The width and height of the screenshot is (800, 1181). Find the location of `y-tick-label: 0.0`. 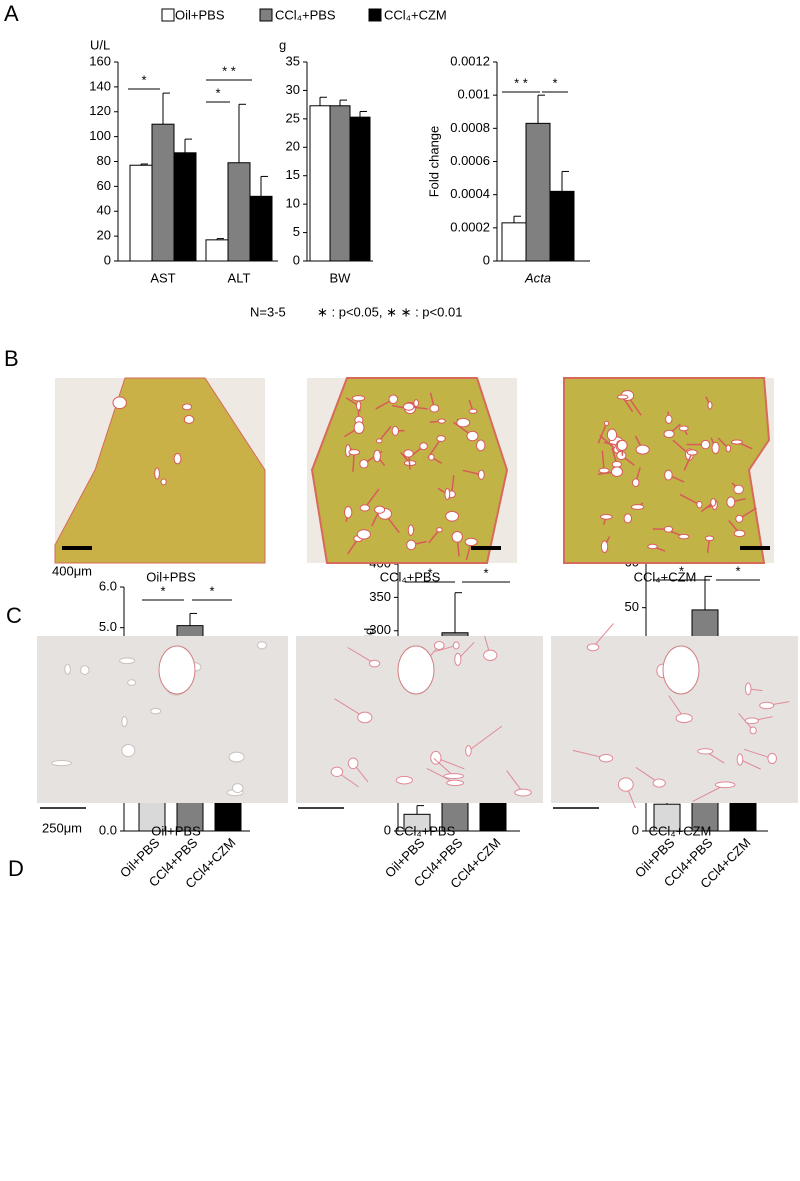

y-tick-label: 0.0 is located at coordinates (108, 829).